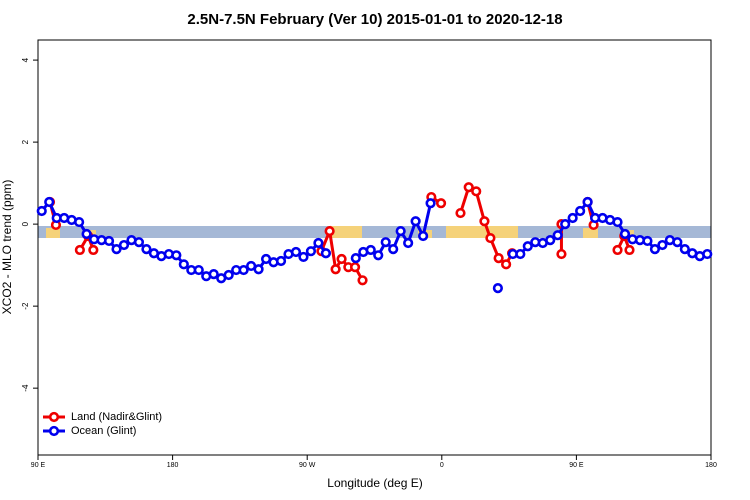 This screenshot has height=500, width=750. I want to click on y-tick-label: -4, so click(25, 388).